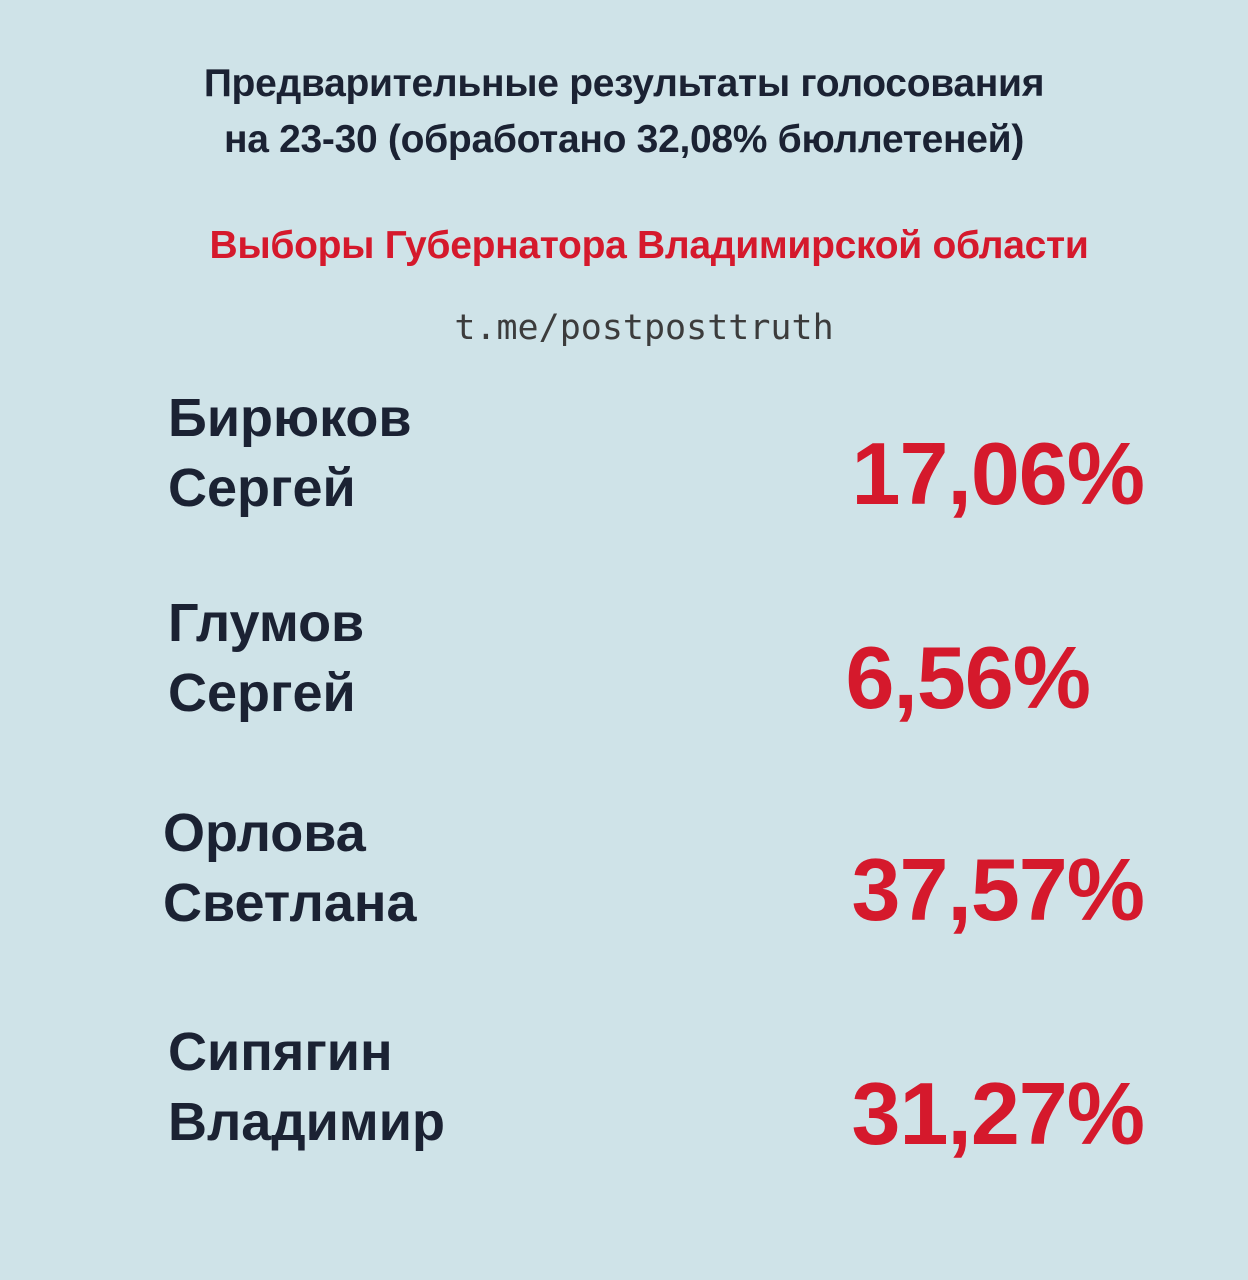  I want to click on candidate-surname: Глумов, so click(266, 623).